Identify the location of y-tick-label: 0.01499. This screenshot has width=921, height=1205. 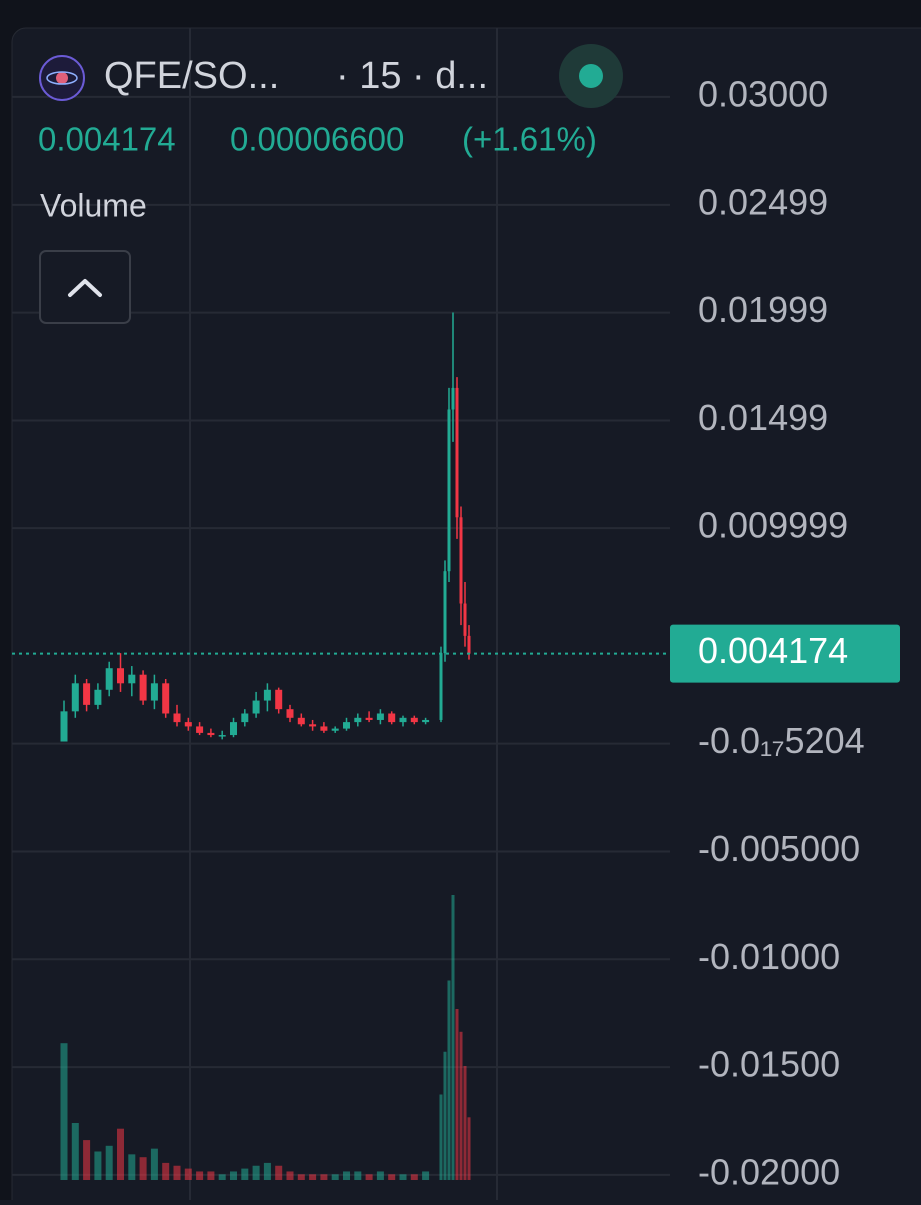
(763, 417).